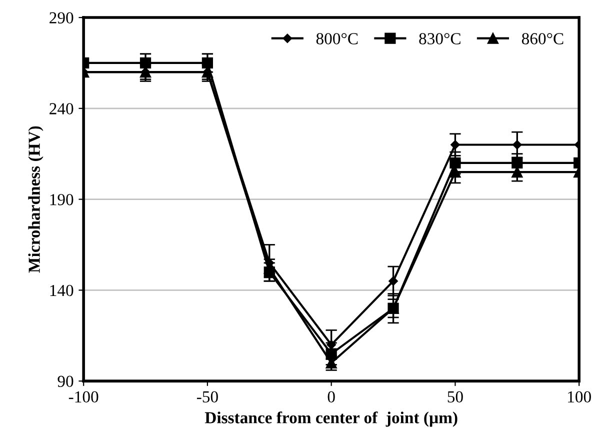 Image resolution: width=597 pixels, height=438 pixels. I want to click on y-tick-label: 90, so click(66, 382).